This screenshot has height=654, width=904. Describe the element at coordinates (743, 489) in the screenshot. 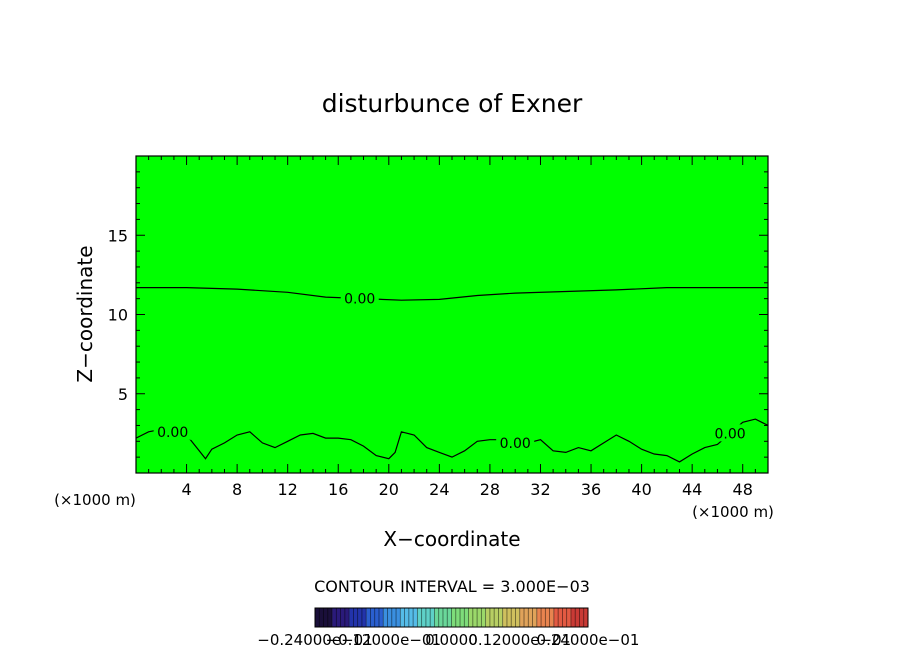

I see `x-tick-label: 48` at that location.